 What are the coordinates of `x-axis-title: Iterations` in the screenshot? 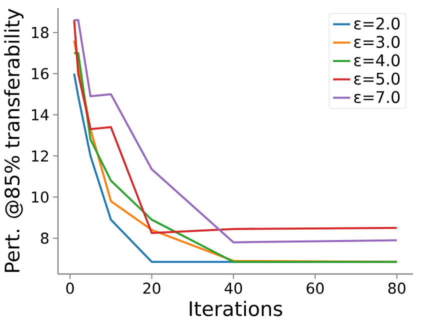 It's located at (236, 308).